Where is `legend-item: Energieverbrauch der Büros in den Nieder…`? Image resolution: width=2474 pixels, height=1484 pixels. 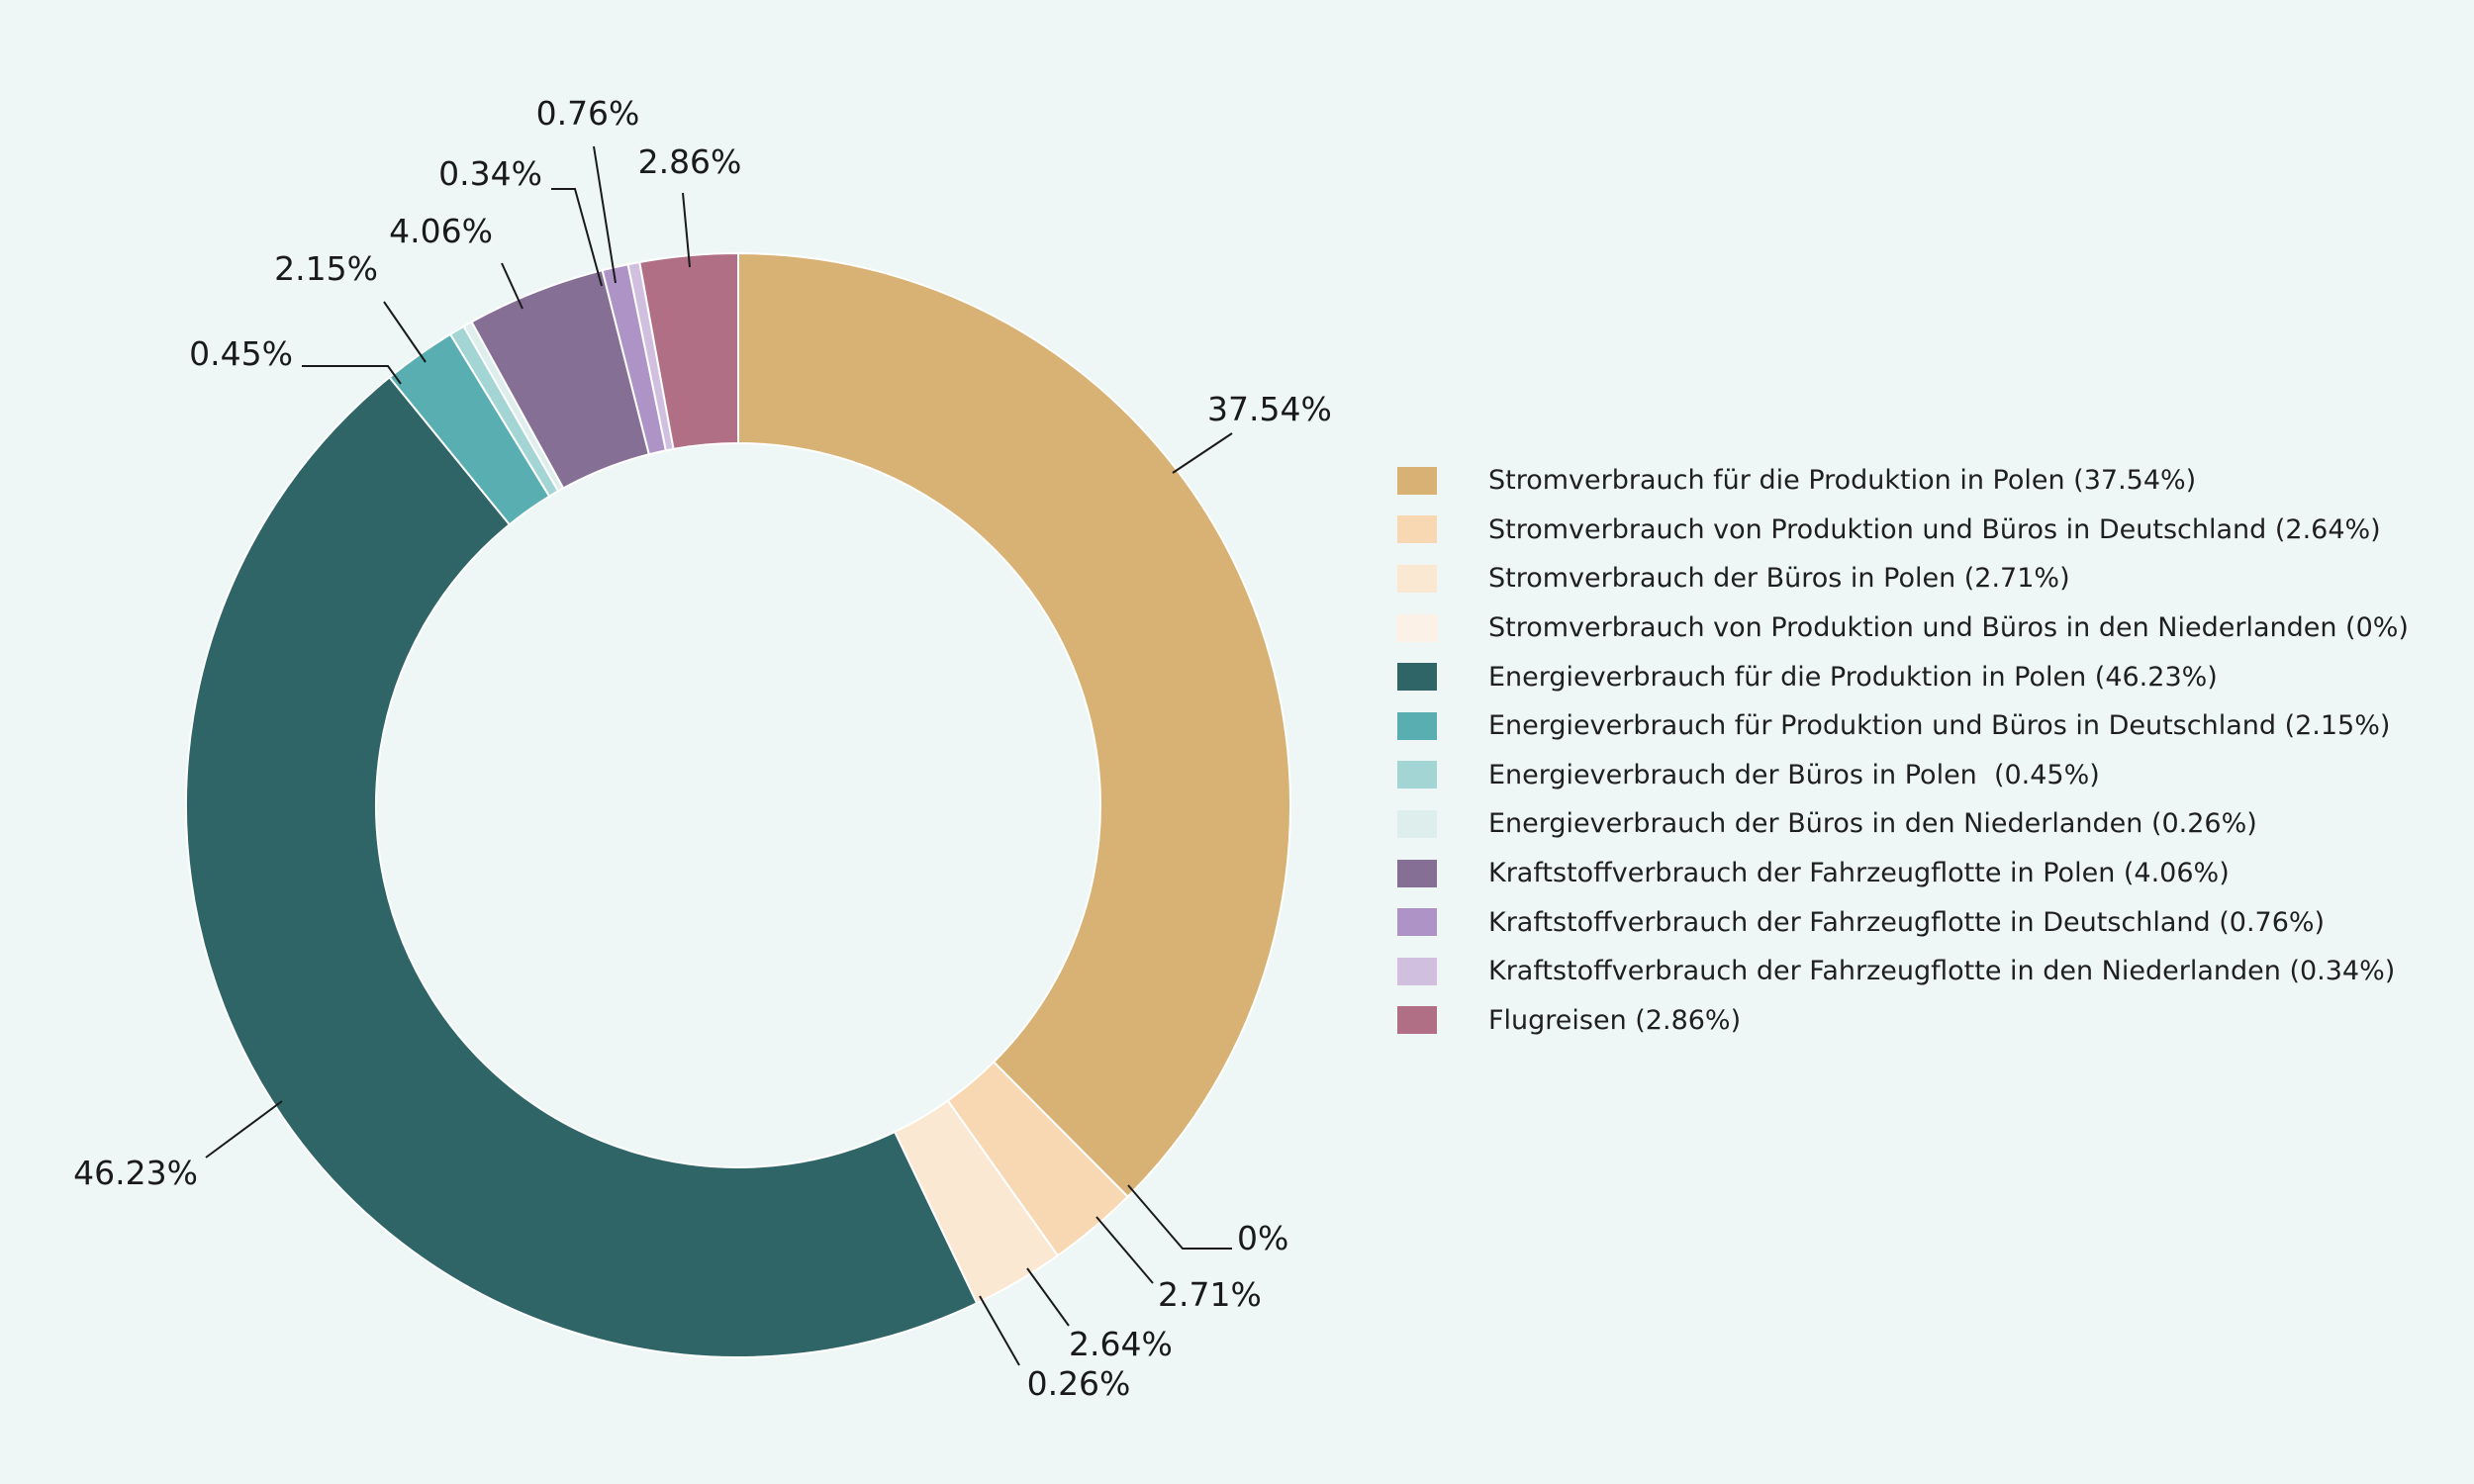 legend-item: Energieverbrauch der Büros in den Nieder… is located at coordinates (1903, 824).